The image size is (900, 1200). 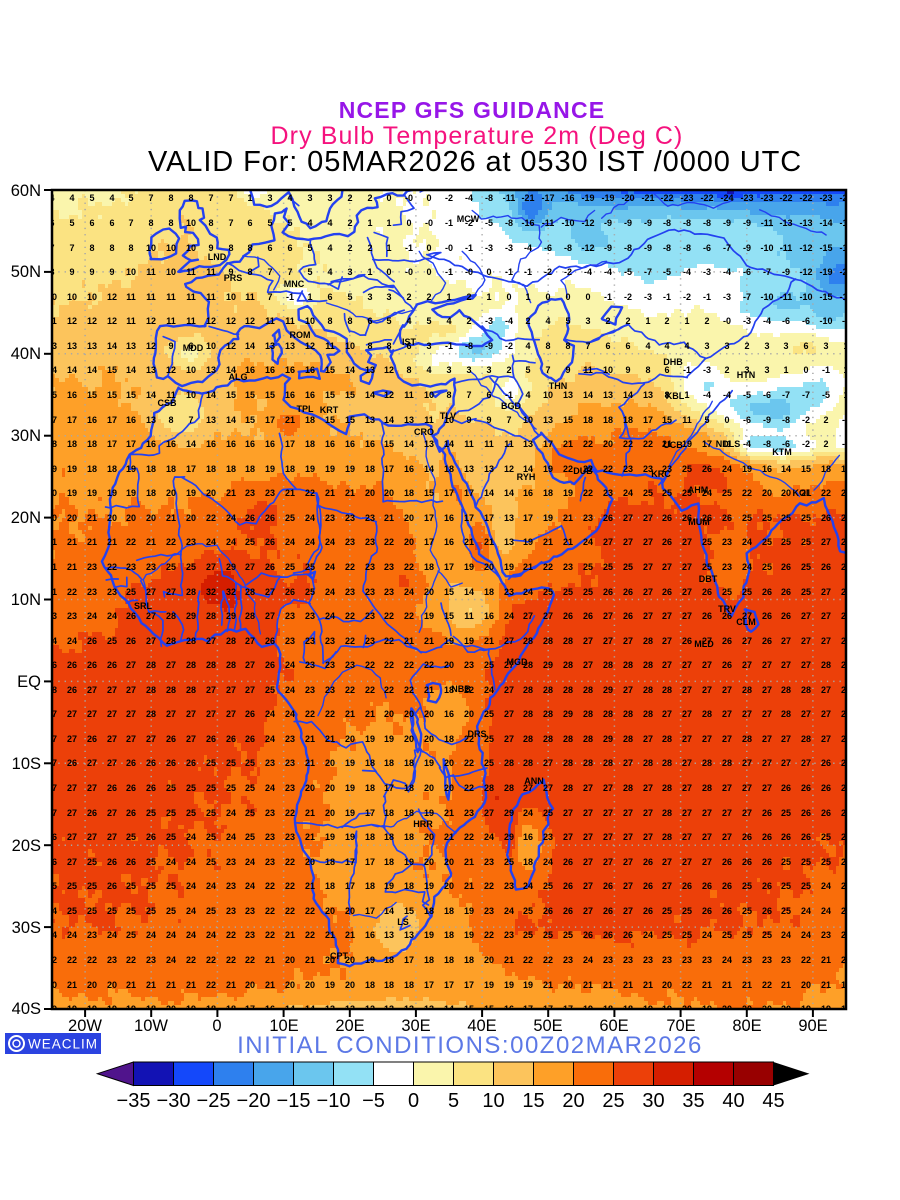 What do you see at coordinates (647, 370) in the screenshot?
I see `svg-text: 8` at bounding box center [647, 370].